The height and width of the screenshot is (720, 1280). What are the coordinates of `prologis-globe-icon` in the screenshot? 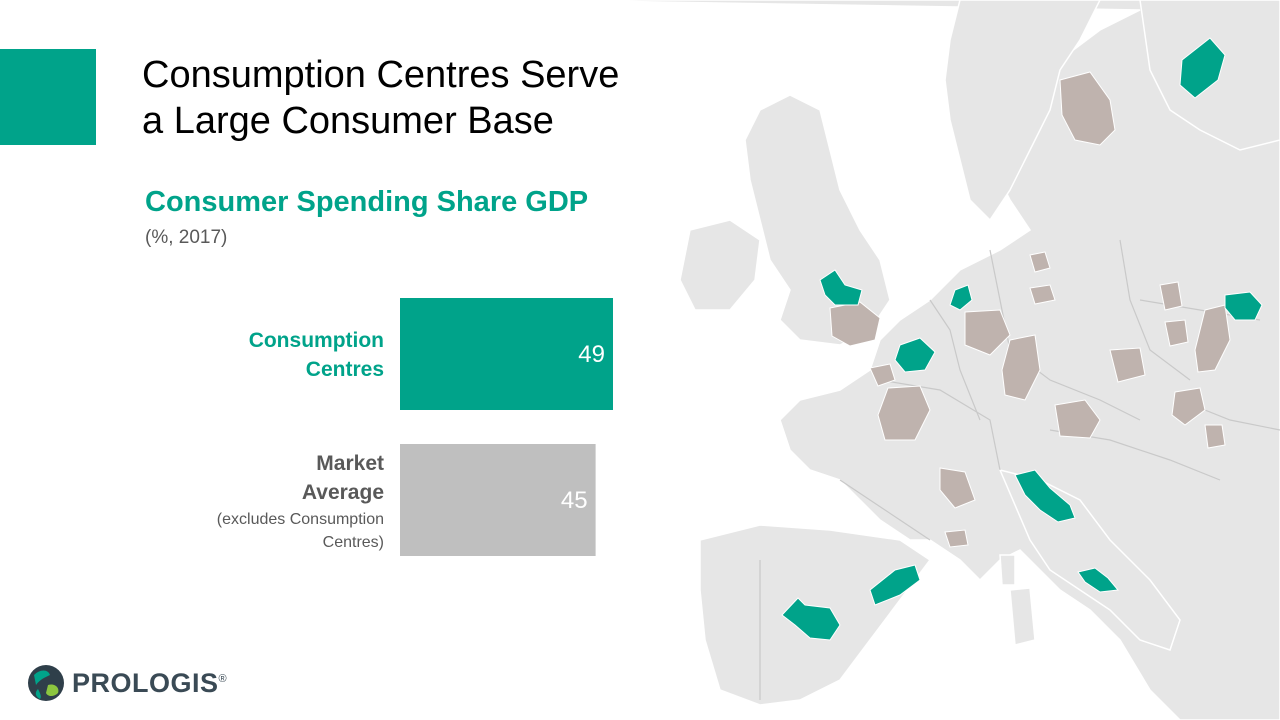 It's located at (46, 683).